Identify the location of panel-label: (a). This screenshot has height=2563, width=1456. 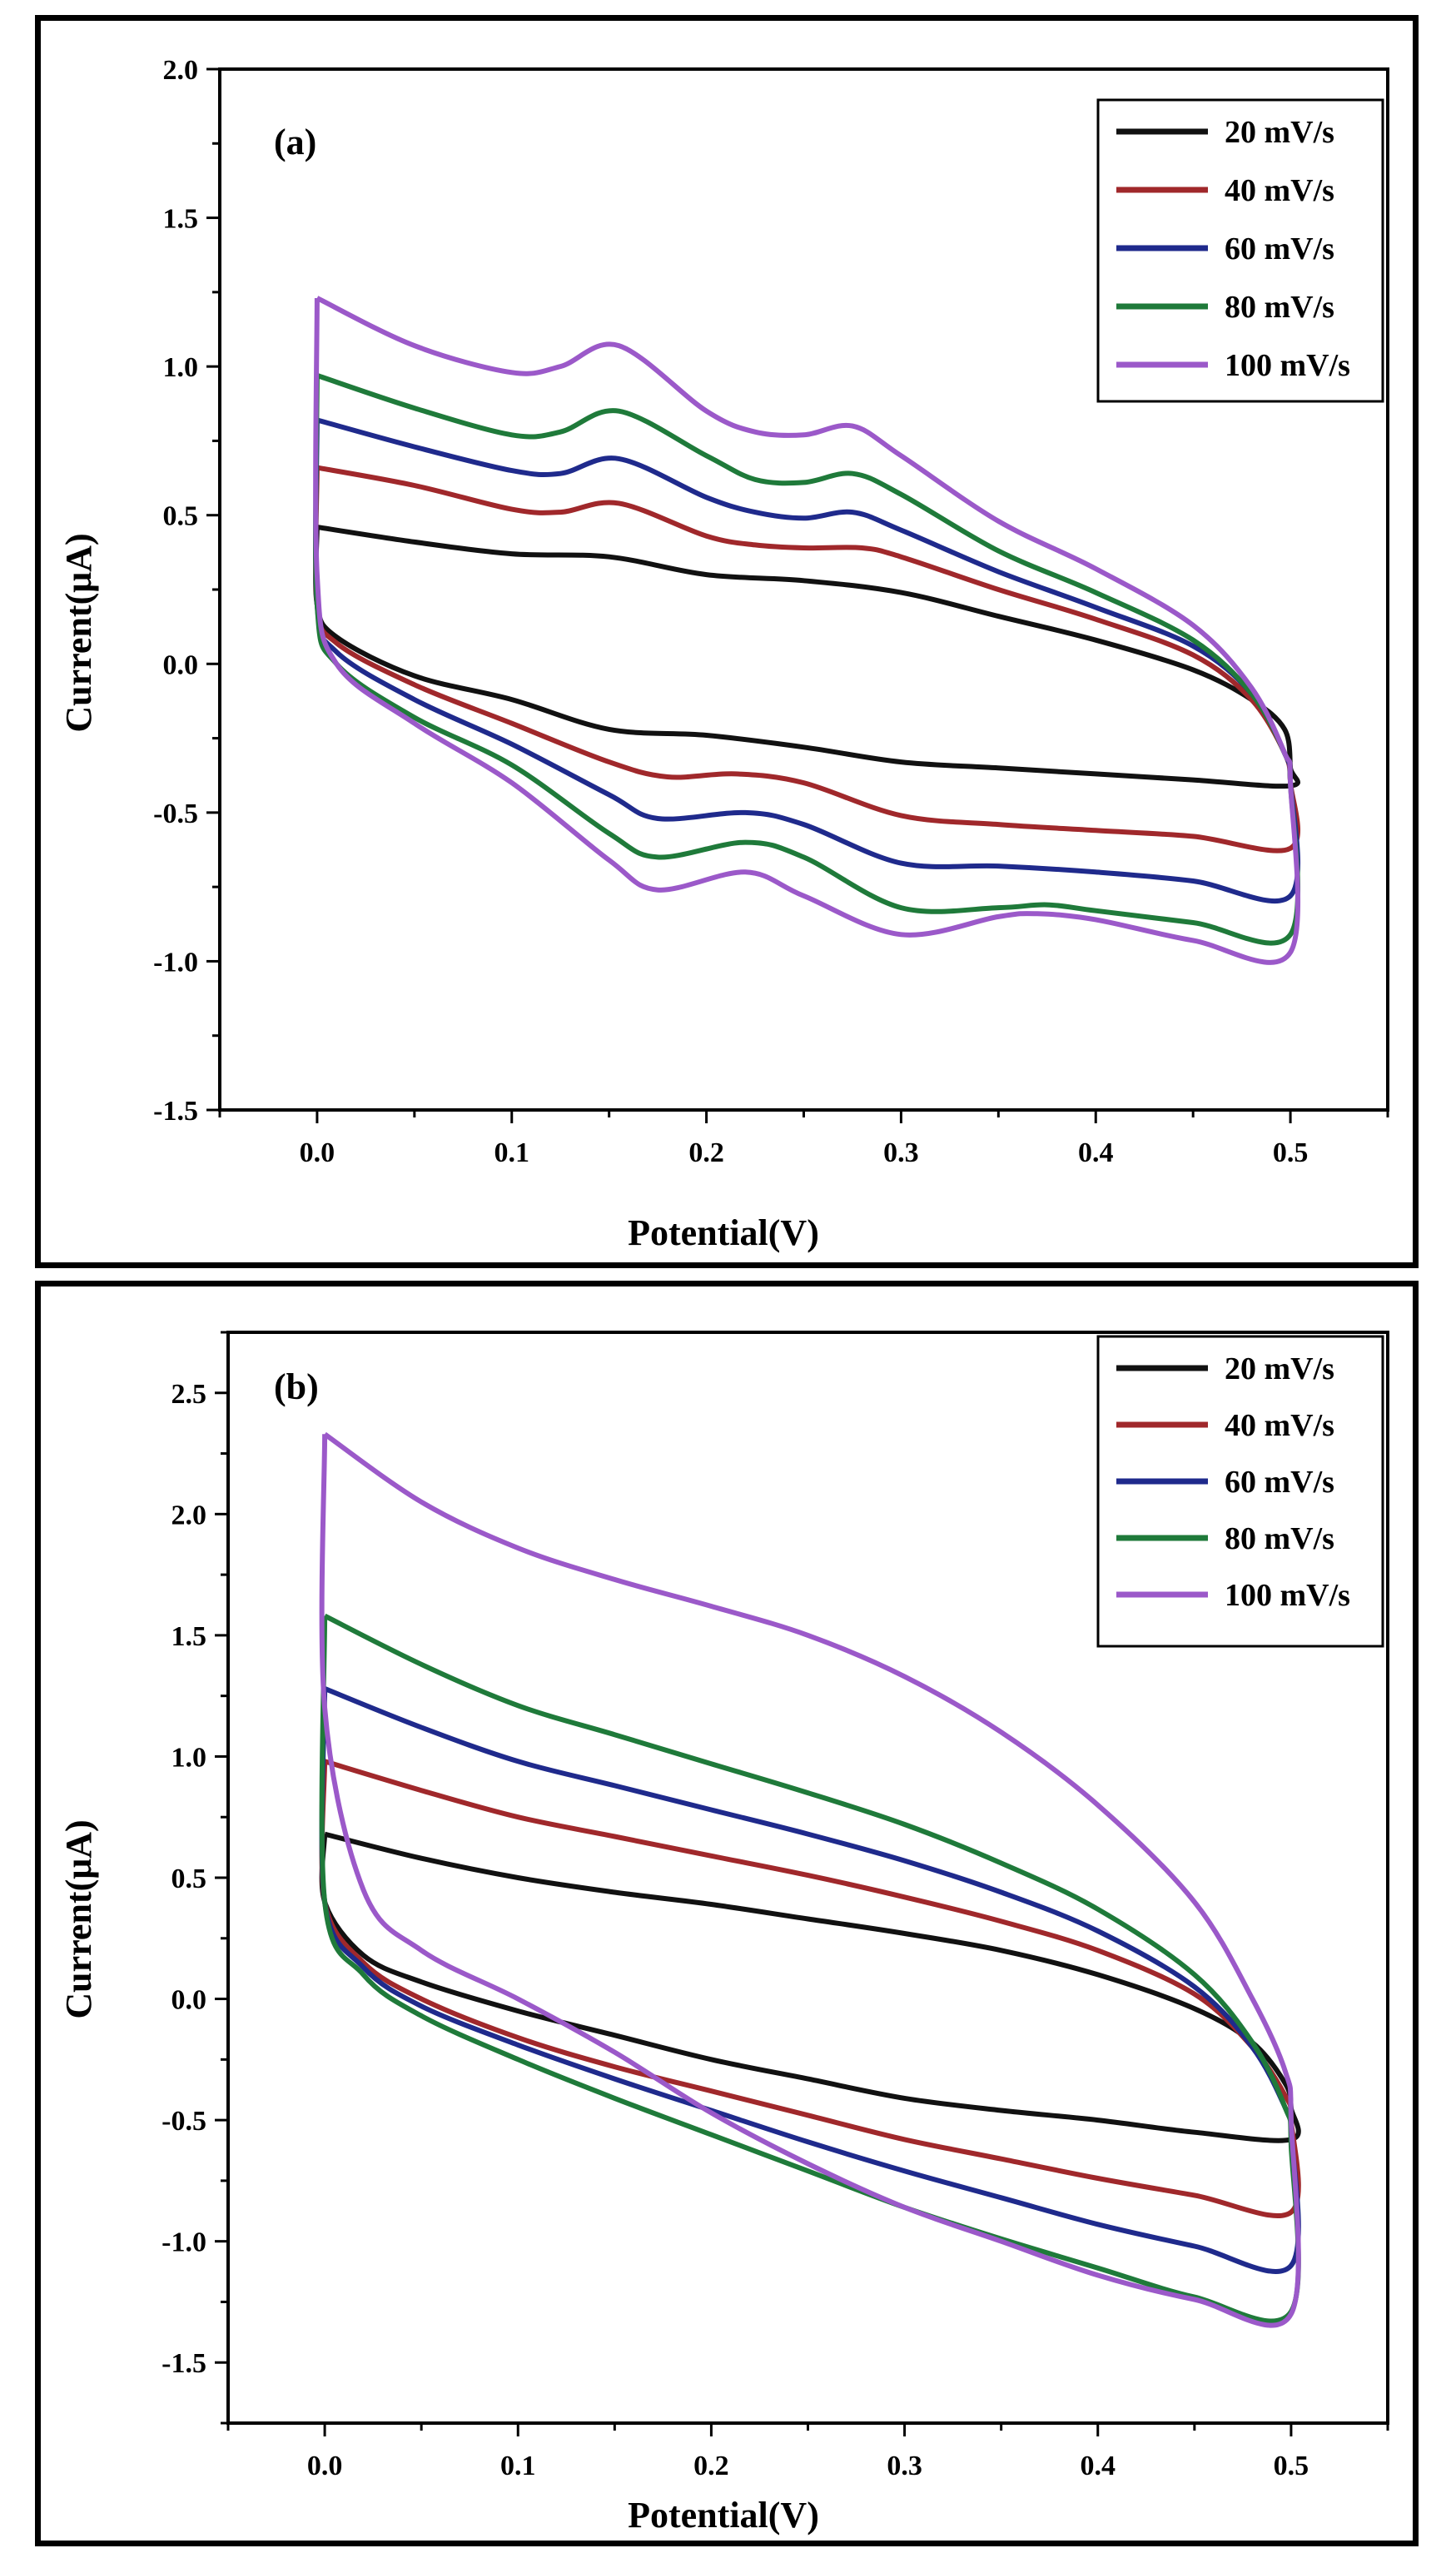
(295, 142).